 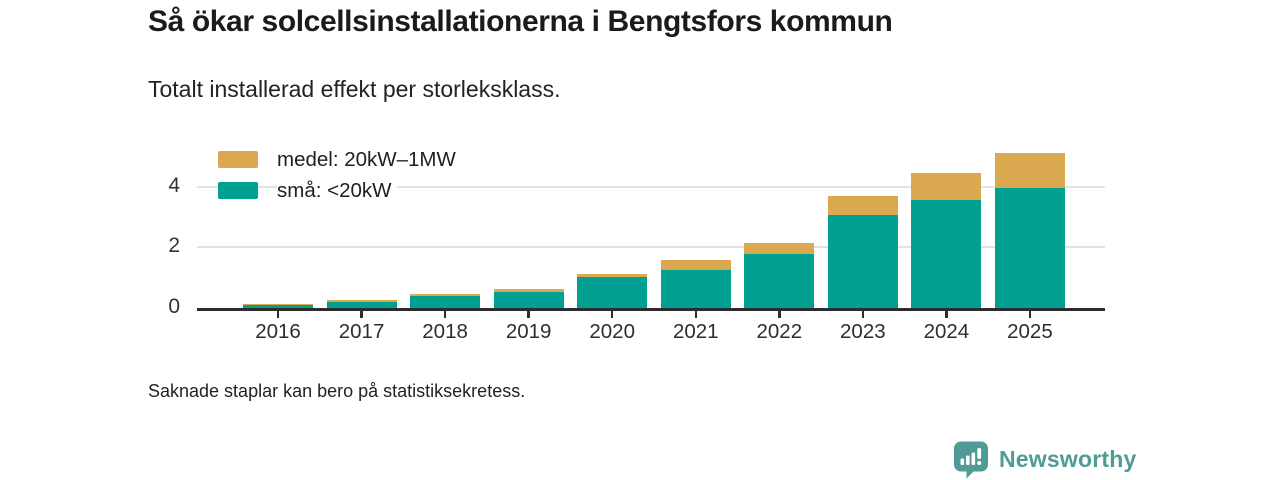 I want to click on bar-2016-små, so click(x=278, y=306).